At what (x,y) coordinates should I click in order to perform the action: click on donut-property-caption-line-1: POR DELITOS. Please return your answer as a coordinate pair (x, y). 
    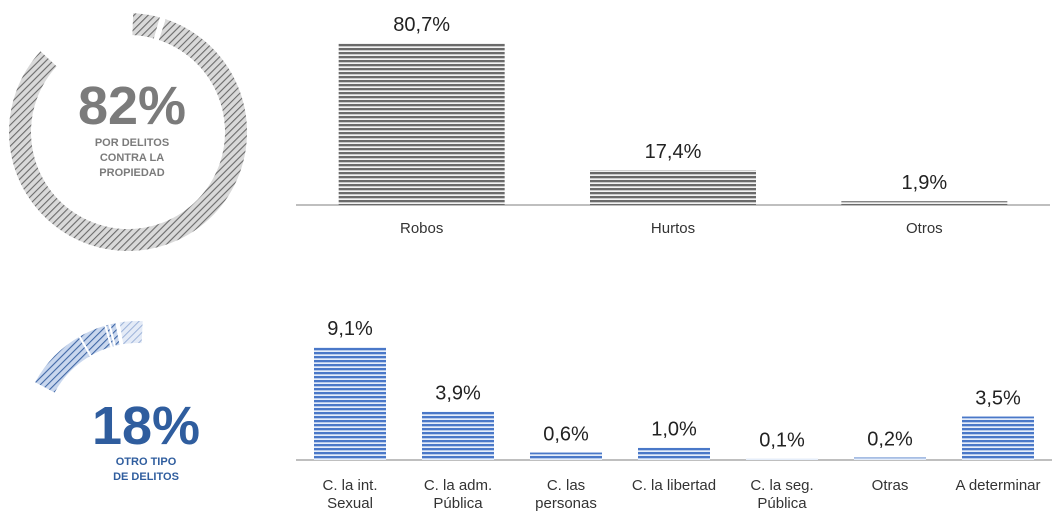
    Looking at the image, I should click on (132, 143).